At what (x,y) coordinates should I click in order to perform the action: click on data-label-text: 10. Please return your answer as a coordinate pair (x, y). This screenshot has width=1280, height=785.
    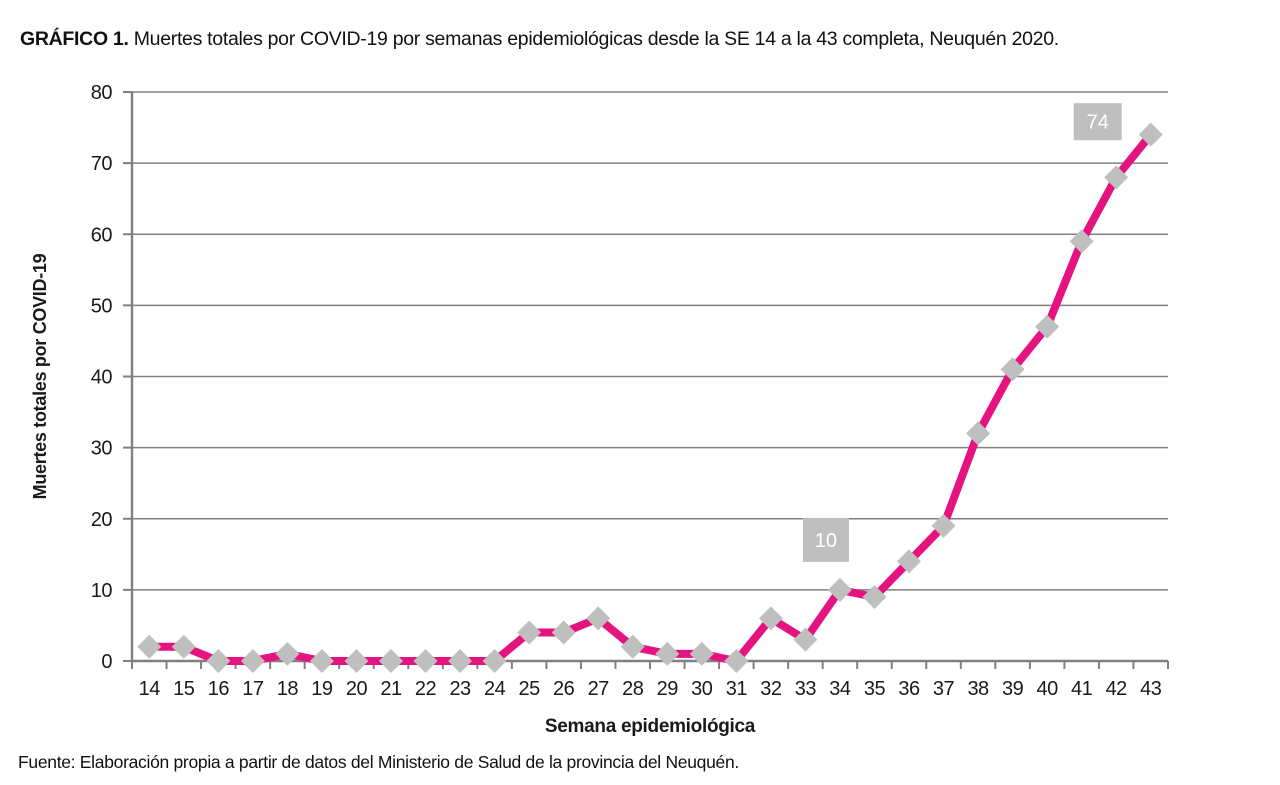
    Looking at the image, I should click on (826, 541).